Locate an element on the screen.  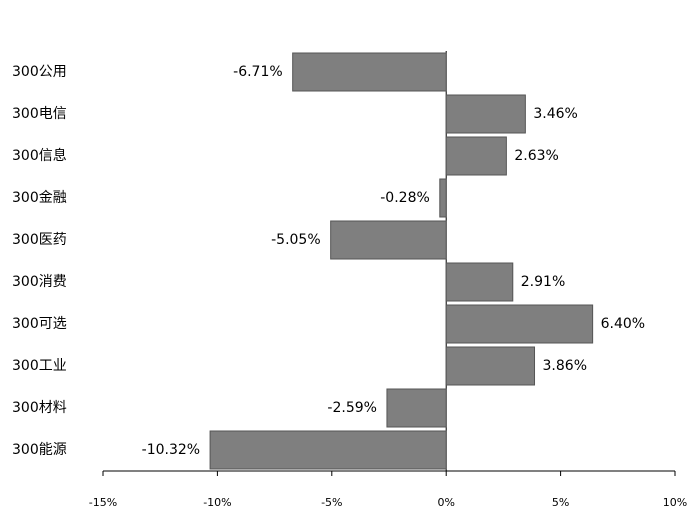
category-label: 300金融 is located at coordinates (39, 198).